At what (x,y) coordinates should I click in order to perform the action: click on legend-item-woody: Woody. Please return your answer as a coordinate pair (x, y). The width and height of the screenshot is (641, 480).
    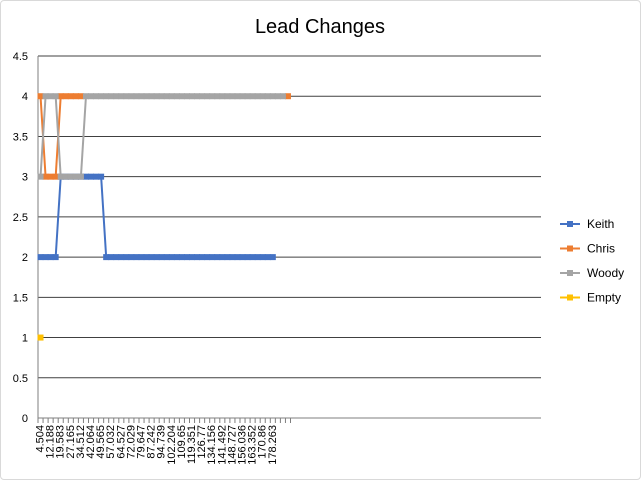
    Looking at the image, I should click on (592, 273).